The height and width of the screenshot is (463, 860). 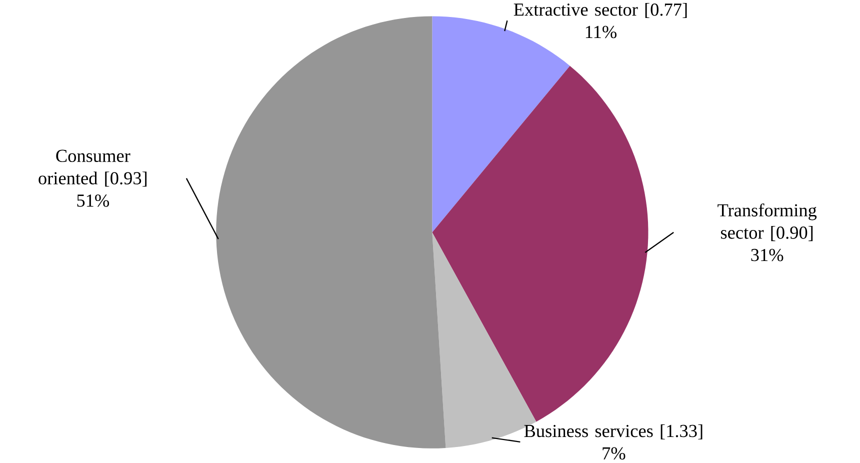 I want to click on data-label: 11%, so click(x=601, y=32).